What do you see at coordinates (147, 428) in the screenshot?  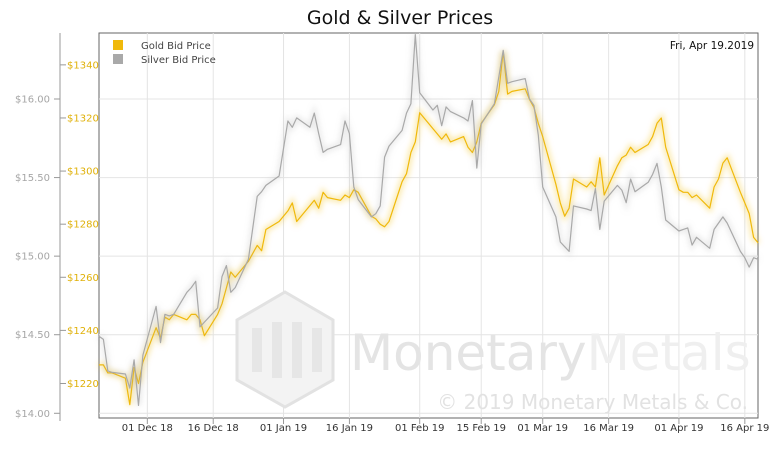 I see `x-tick-label: 01 Dec 18` at bounding box center [147, 428].